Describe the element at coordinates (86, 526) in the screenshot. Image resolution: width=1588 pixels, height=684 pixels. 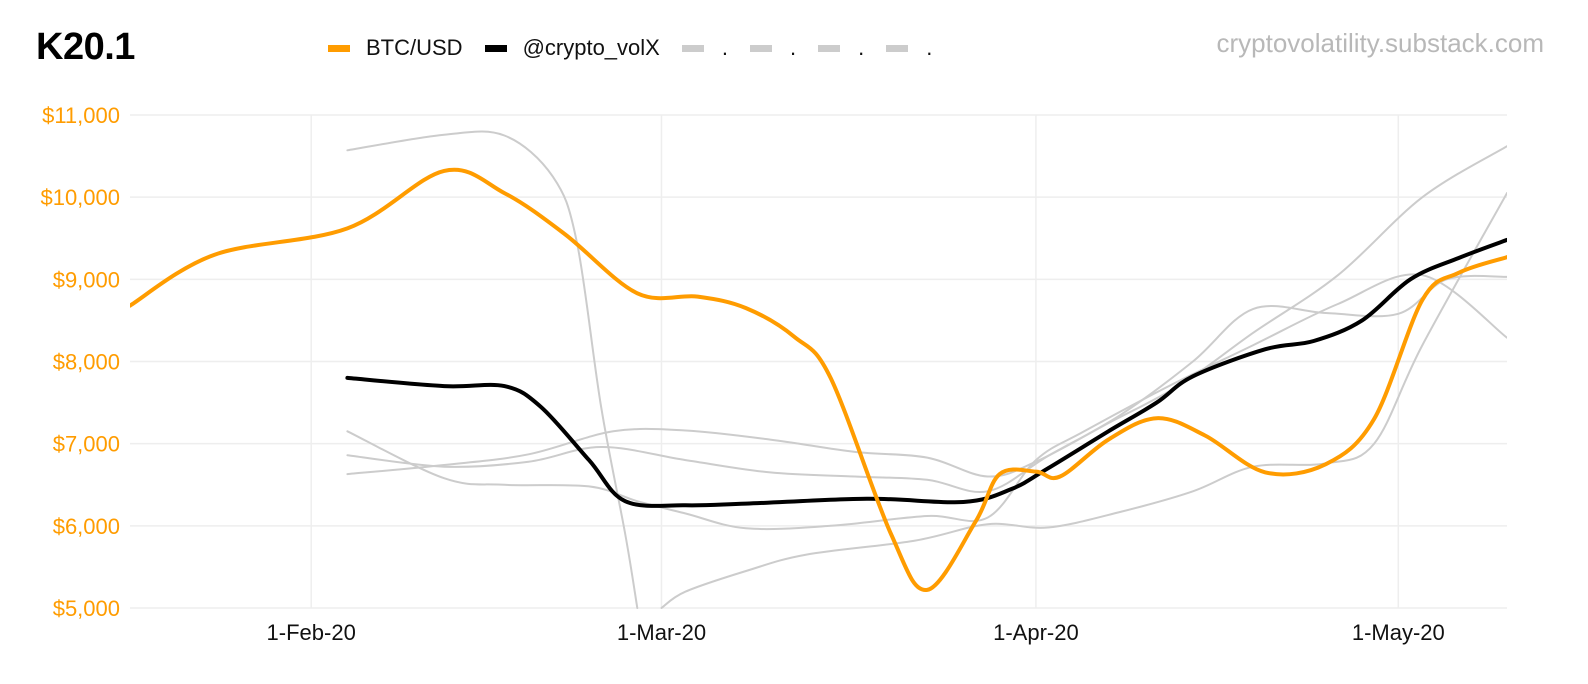
I see `y-tick-label: $6,000` at that location.